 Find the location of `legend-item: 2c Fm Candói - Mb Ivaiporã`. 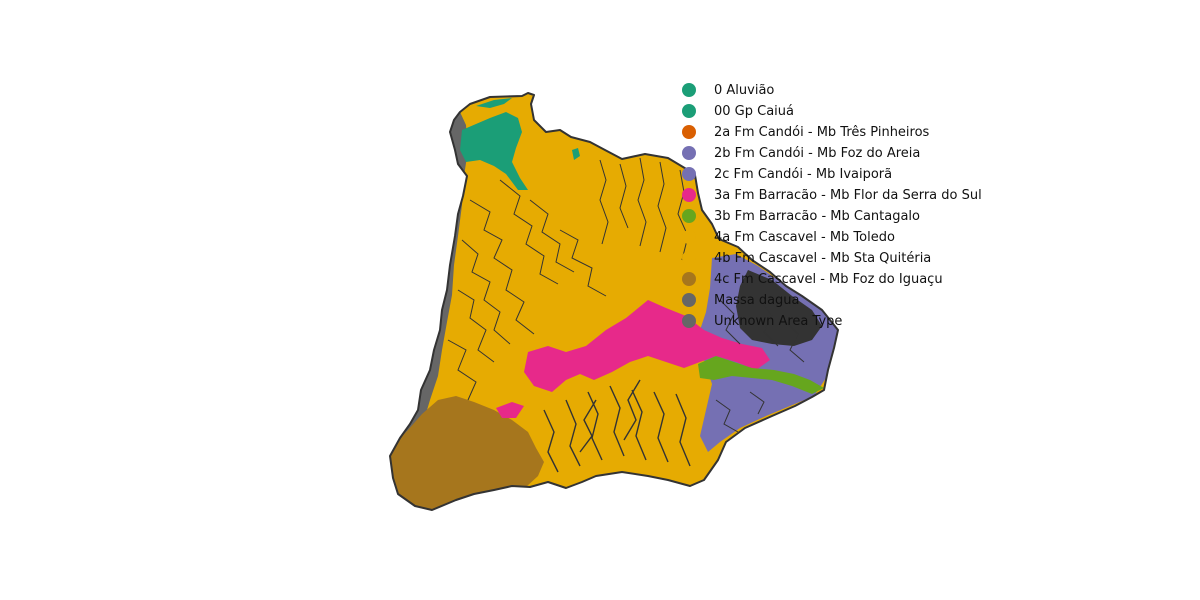

legend-item: 2c Fm Candói - Mb Ivaiporã is located at coordinates (850, 174).